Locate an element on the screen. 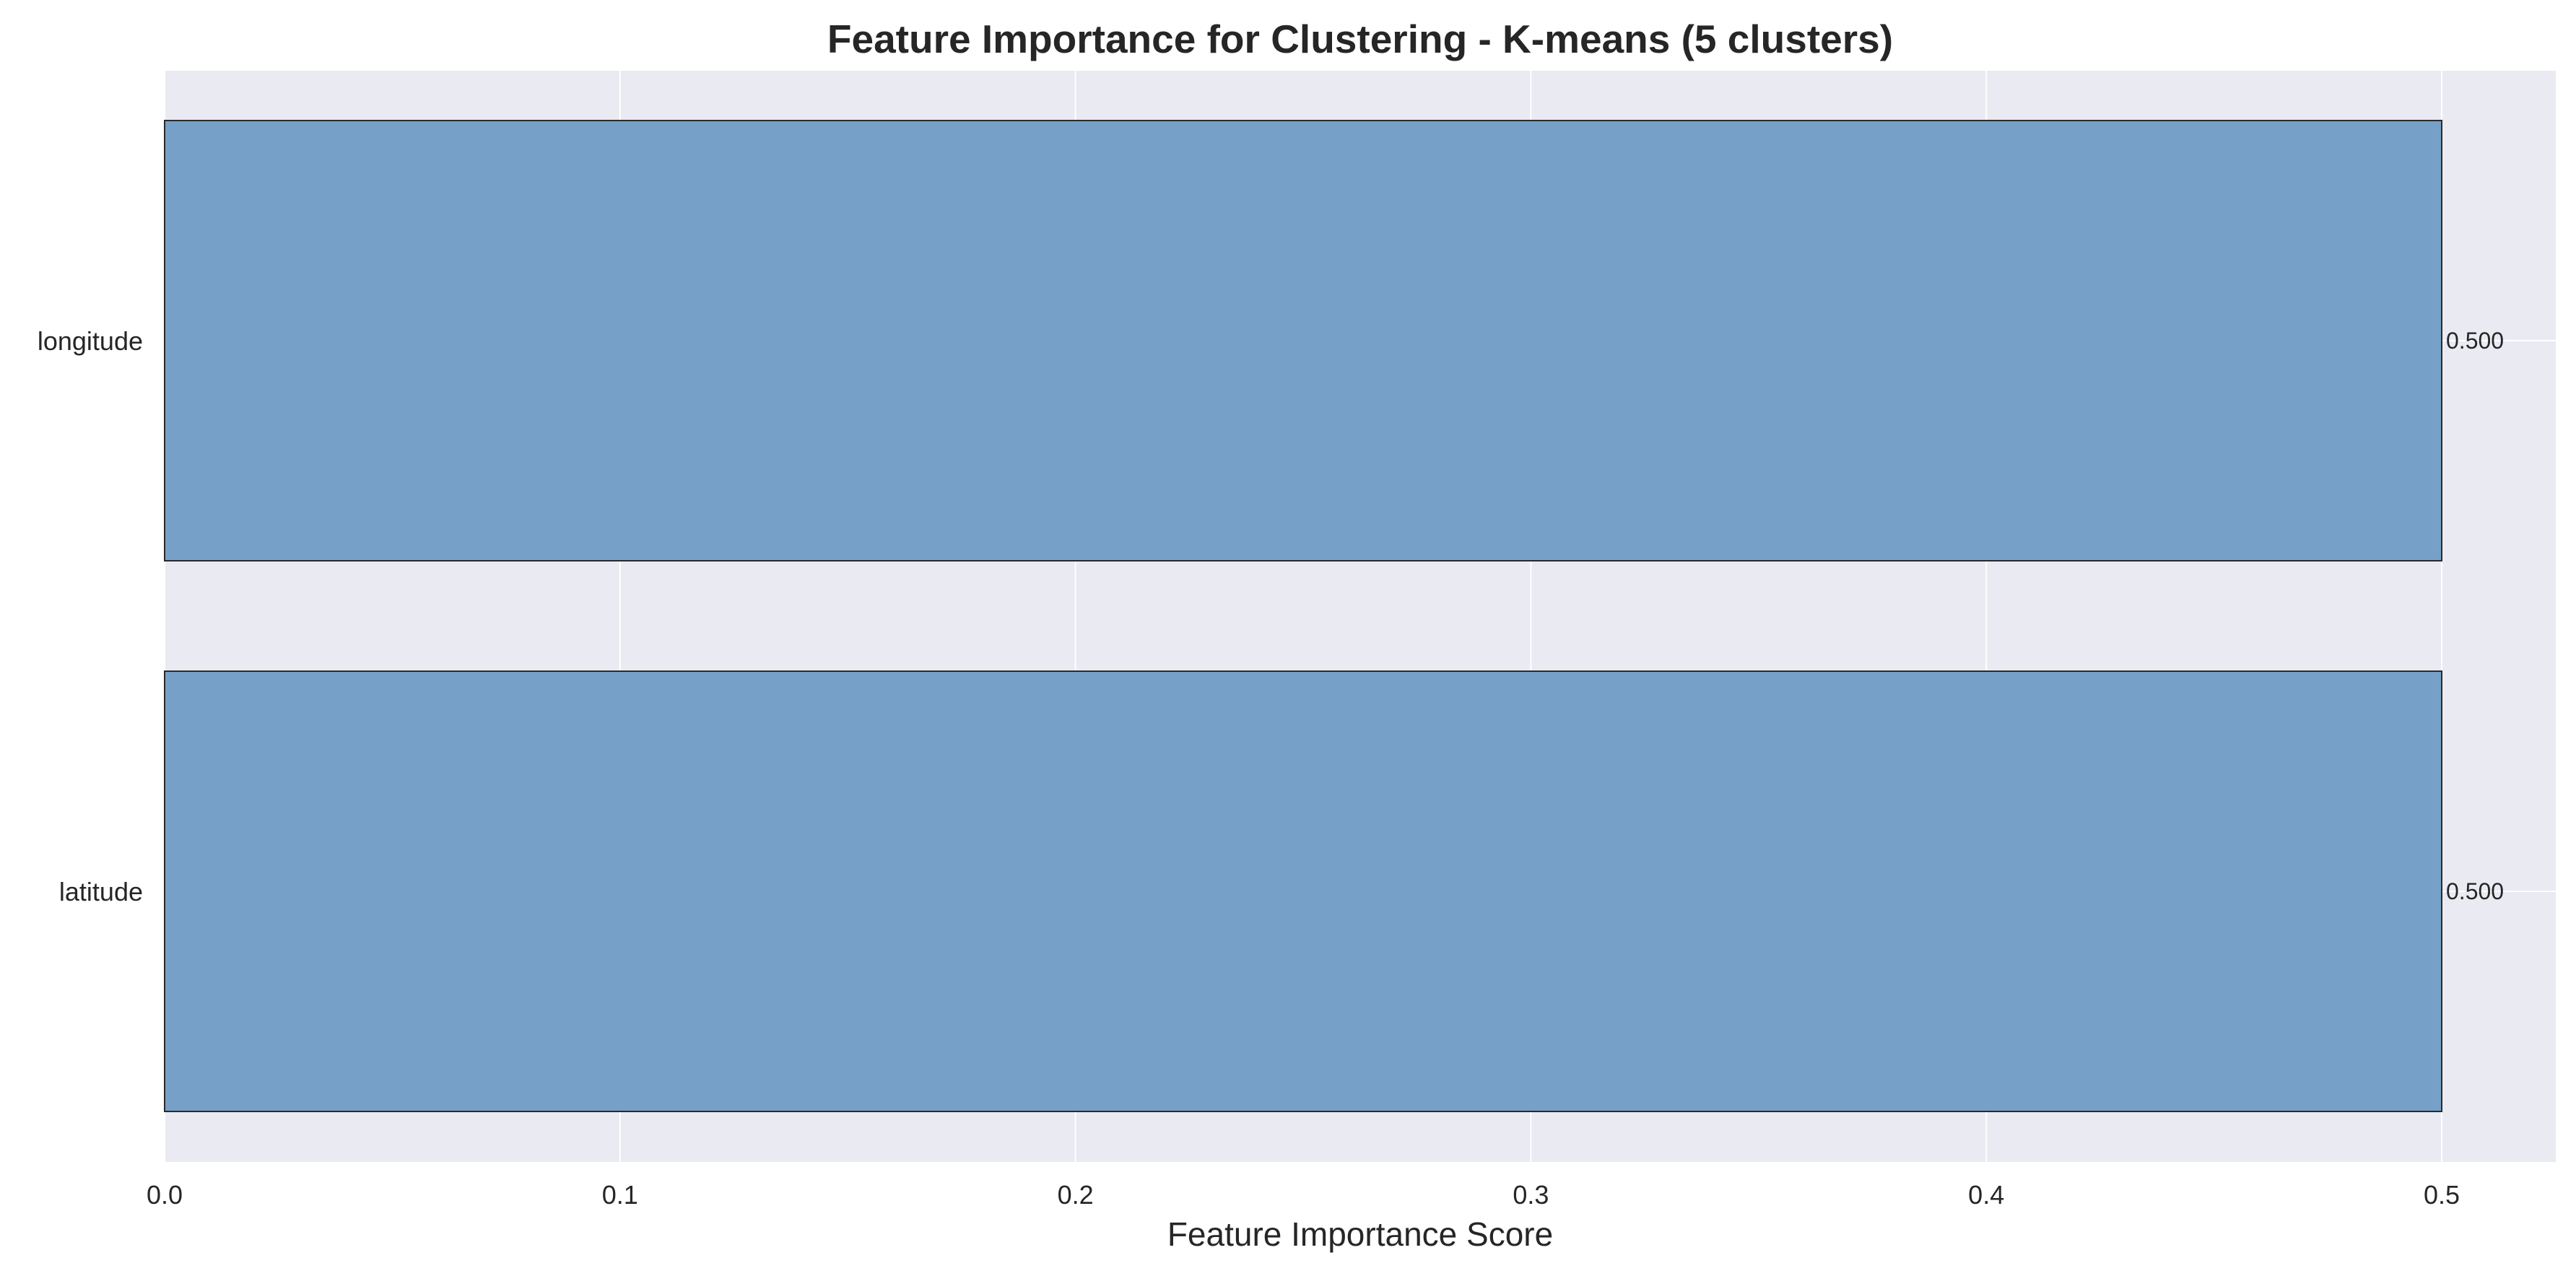 The height and width of the screenshot is (1276, 2576). x-tick-label: 0.5 is located at coordinates (2442, 1195).